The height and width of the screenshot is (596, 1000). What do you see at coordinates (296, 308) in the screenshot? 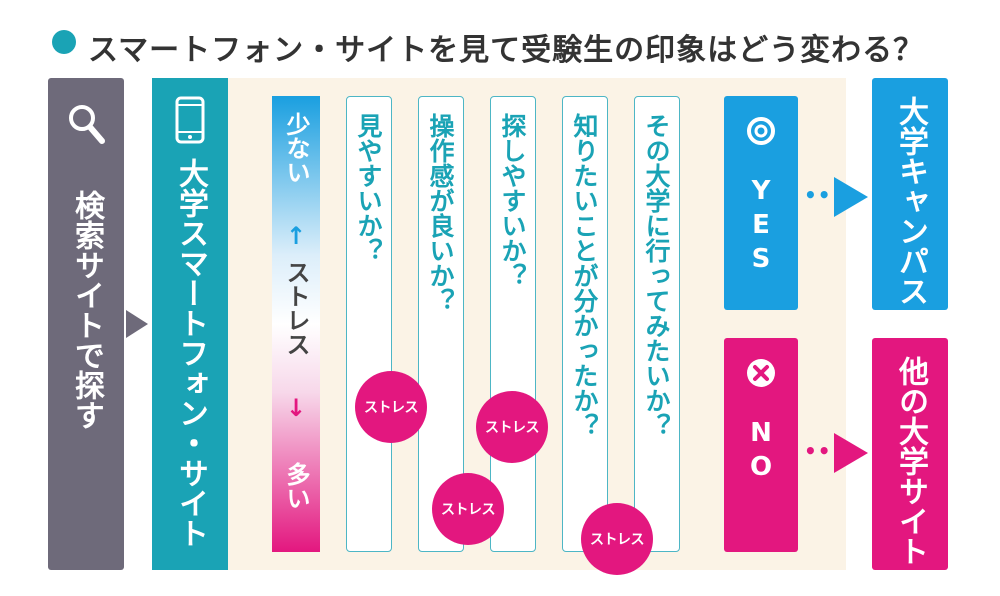
I see `stress-scale-middle: ストレス` at bounding box center [296, 308].